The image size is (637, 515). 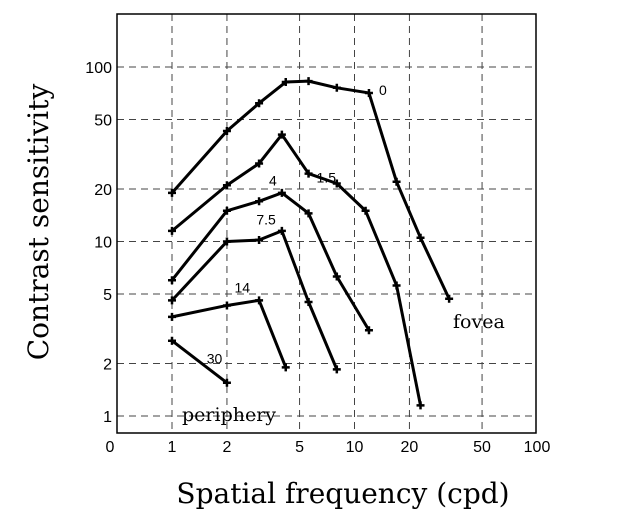 I want to click on x-tick-label: 100, so click(x=537, y=447).